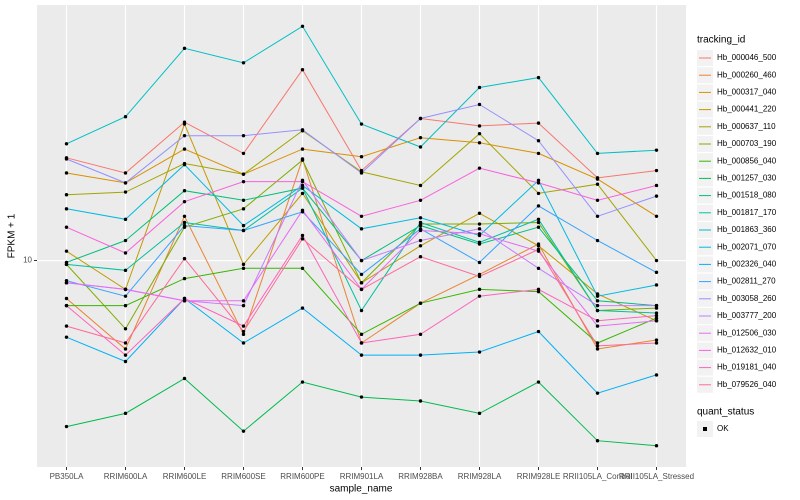 Image resolution: width=800 pixels, height=500 pixels. What do you see at coordinates (362, 476) in the screenshot?
I see `x-tick-label: RRIM901LA` at bounding box center [362, 476].